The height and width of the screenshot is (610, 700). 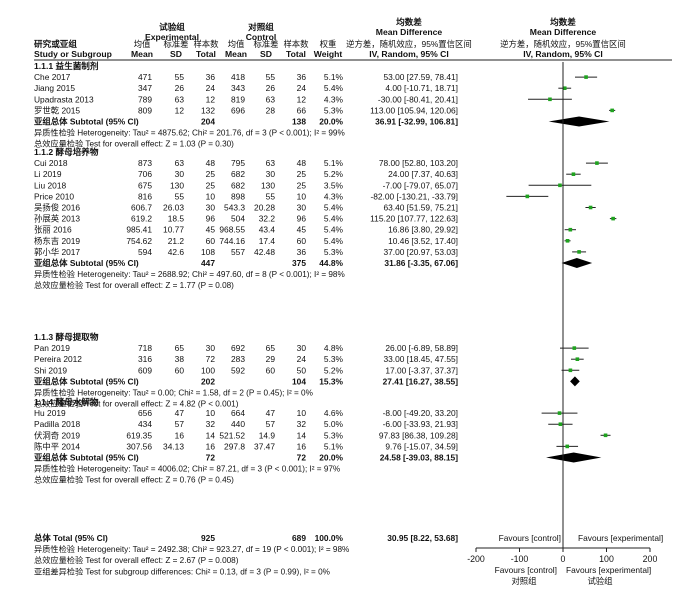 What do you see at coordinates (271, 370) in the screenshot?
I see `ctrl-sd: 60` at bounding box center [271, 370].